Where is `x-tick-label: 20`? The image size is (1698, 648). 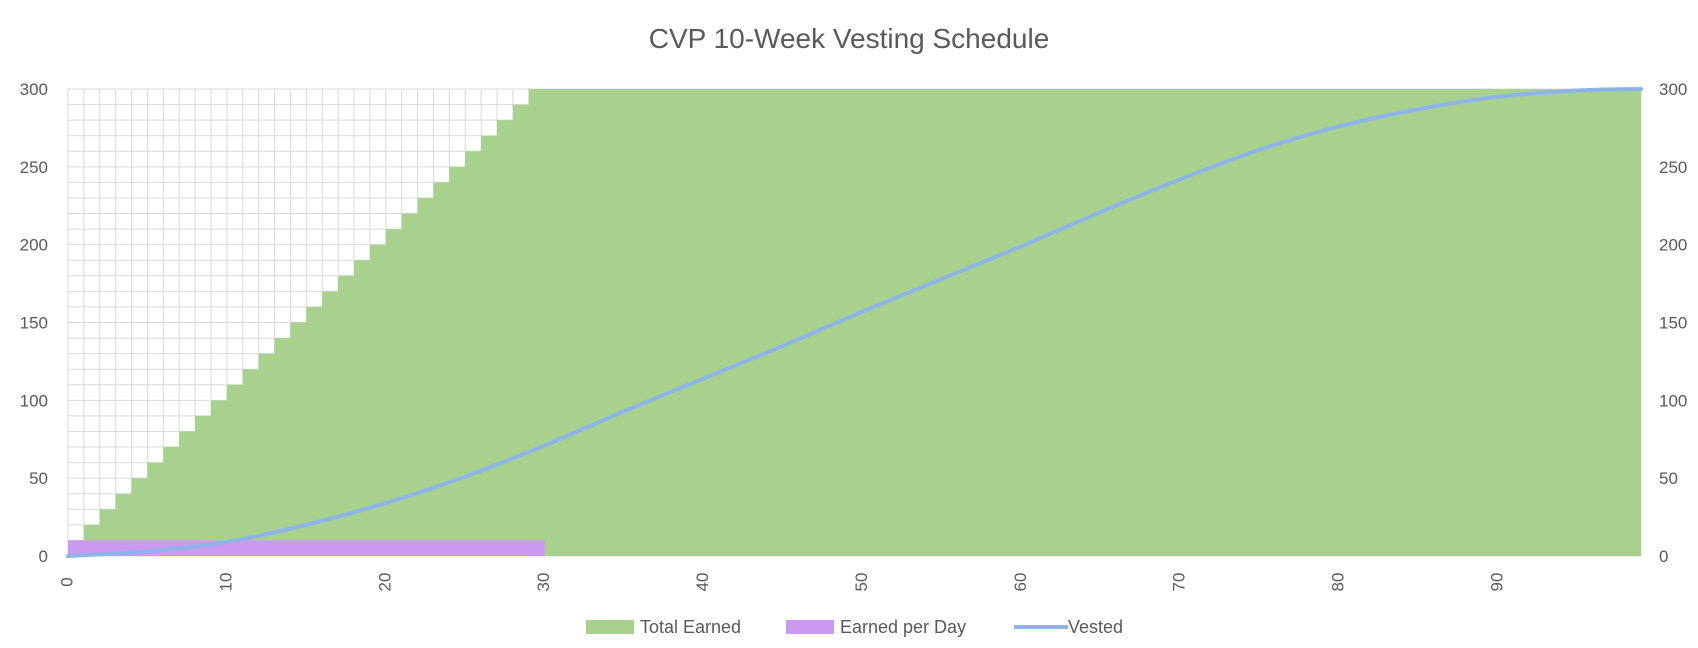
x-tick-label: 20 is located at coordinates (384, 582).